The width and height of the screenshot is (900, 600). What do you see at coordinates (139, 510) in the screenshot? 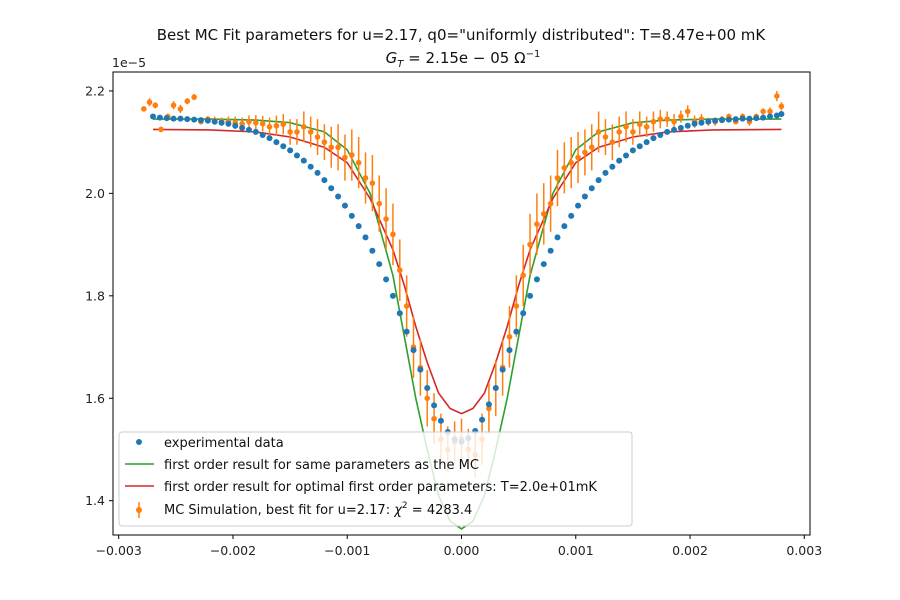
I see `legend-marker-errorbar-dot` at bounding box center [139, 510].